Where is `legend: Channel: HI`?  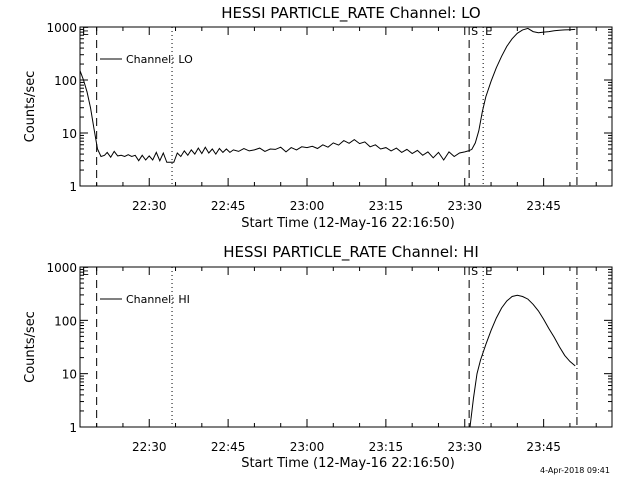 legend: Channel: HI is located at coordinates (145, 299).